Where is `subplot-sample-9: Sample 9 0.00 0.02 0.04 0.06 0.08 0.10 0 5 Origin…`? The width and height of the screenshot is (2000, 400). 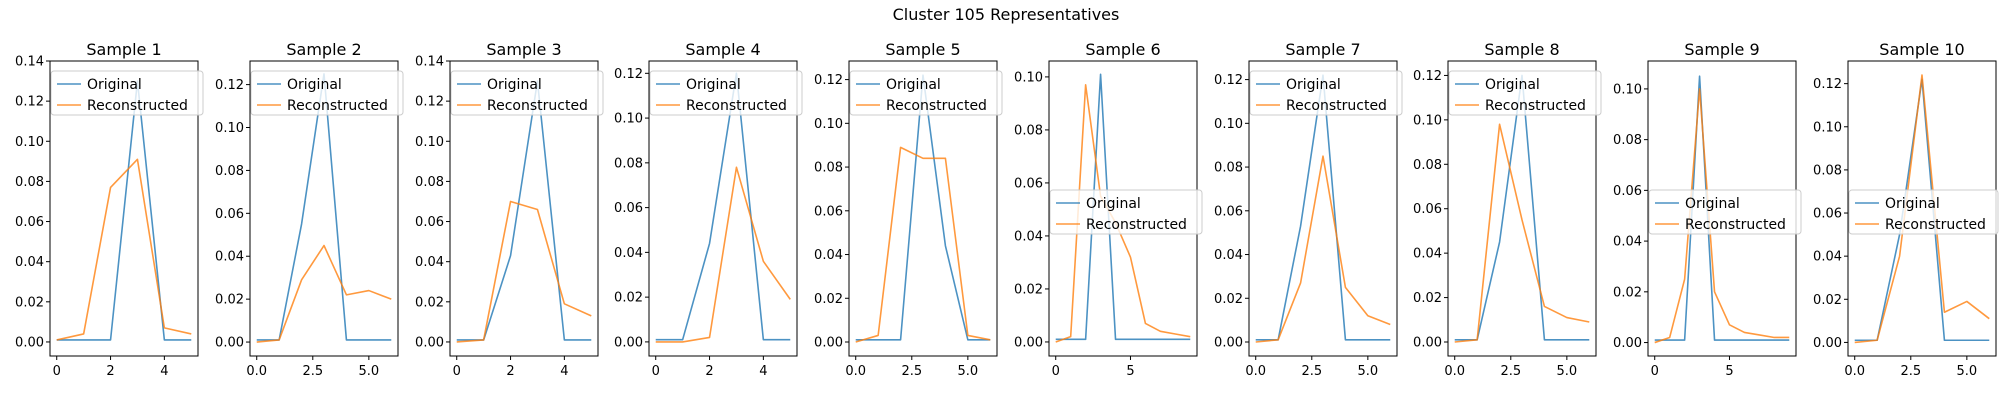
subplot-sample-9: Sample 9 0.00 0.02 0.04 0.06 0.08 0.10 0 5 Origin… is located at coordinates (1707, 209).